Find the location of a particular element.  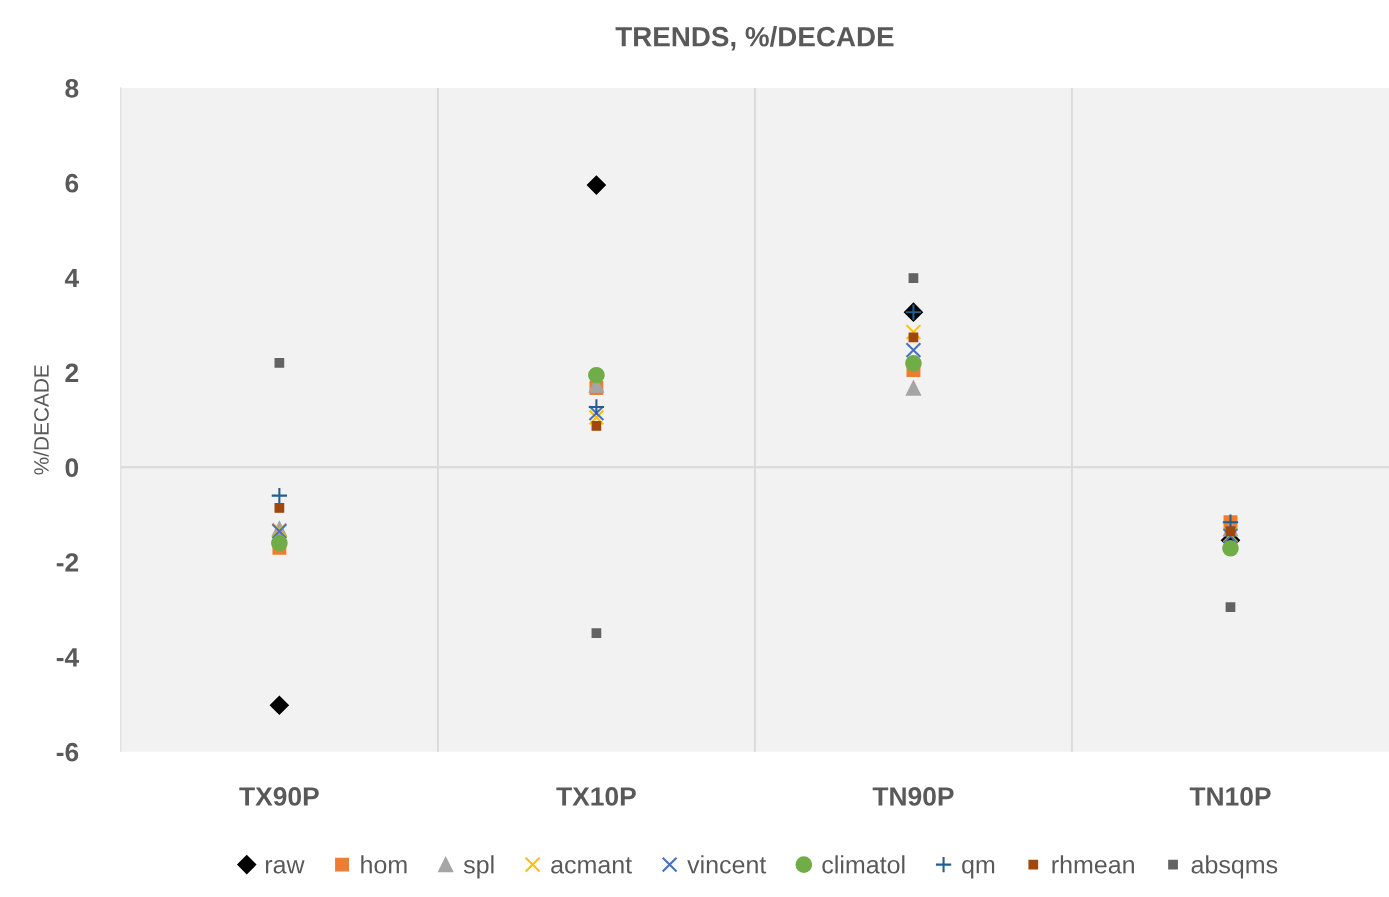

legend-label: hom is located at coordinates (384, 864).